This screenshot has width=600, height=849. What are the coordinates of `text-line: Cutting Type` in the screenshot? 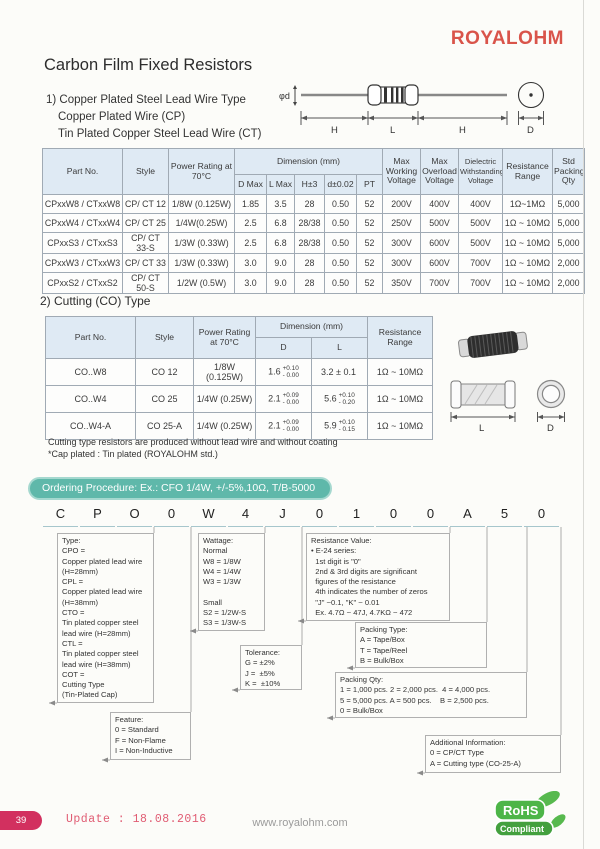 It's located at (83, 685).